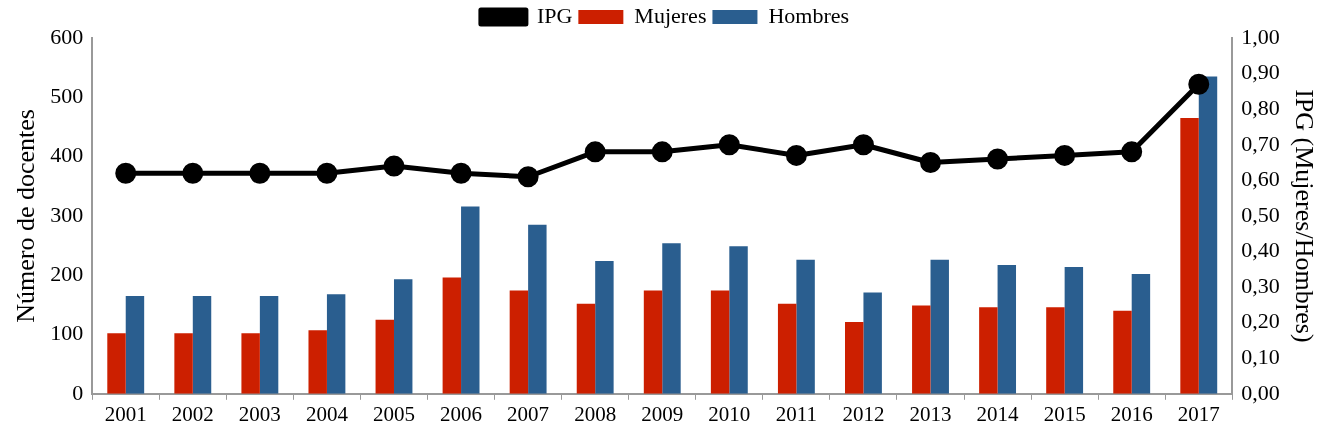 Image resolution: width=1330 pixels, height=431 pixels. I want to click on legend-label: Hombres, so click(809, 15).